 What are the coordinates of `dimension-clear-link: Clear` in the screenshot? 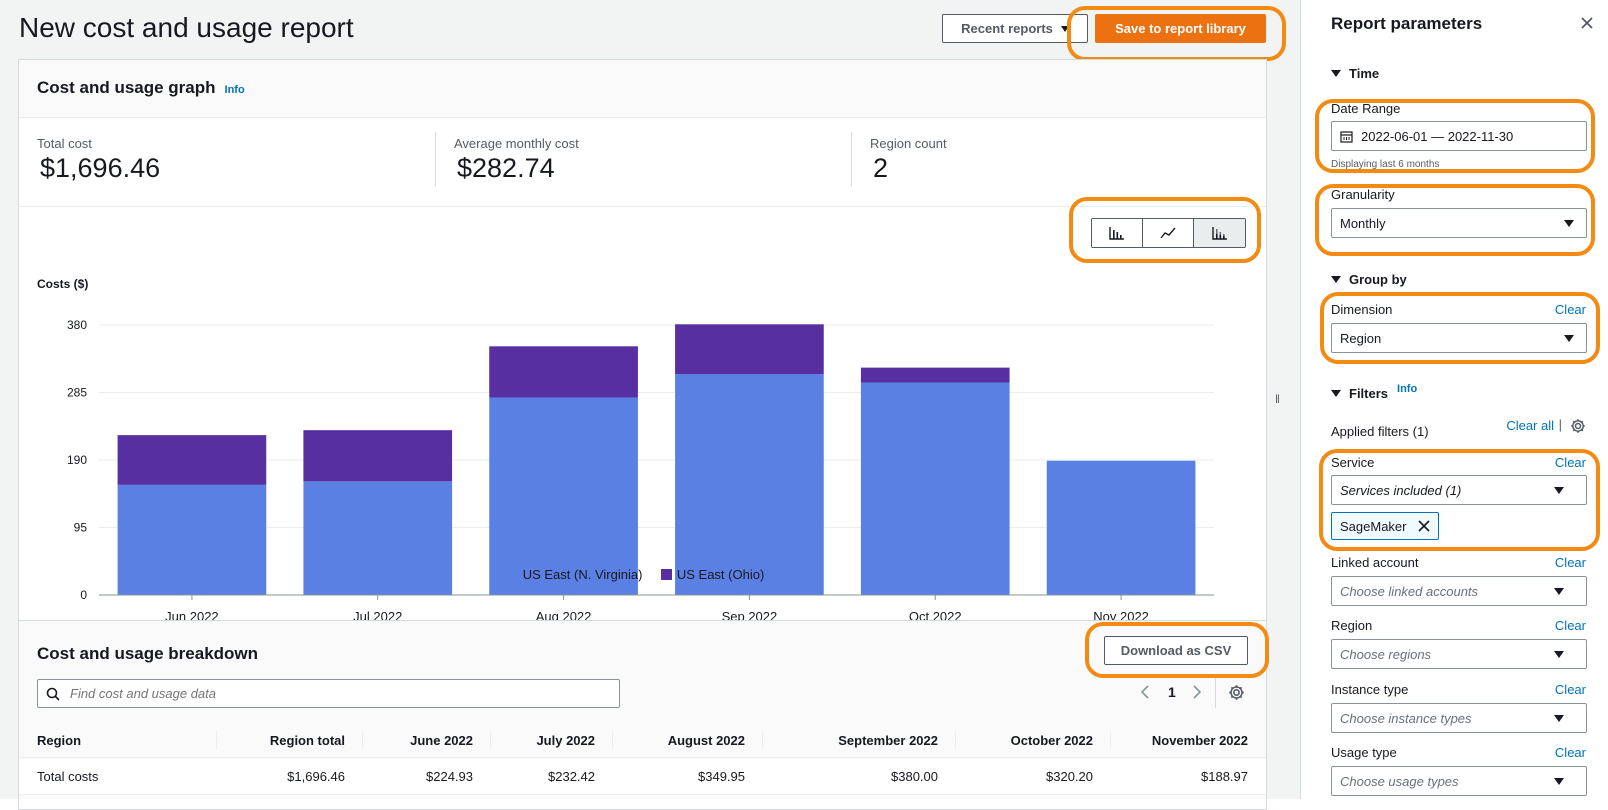 It's located at (1570, 309).